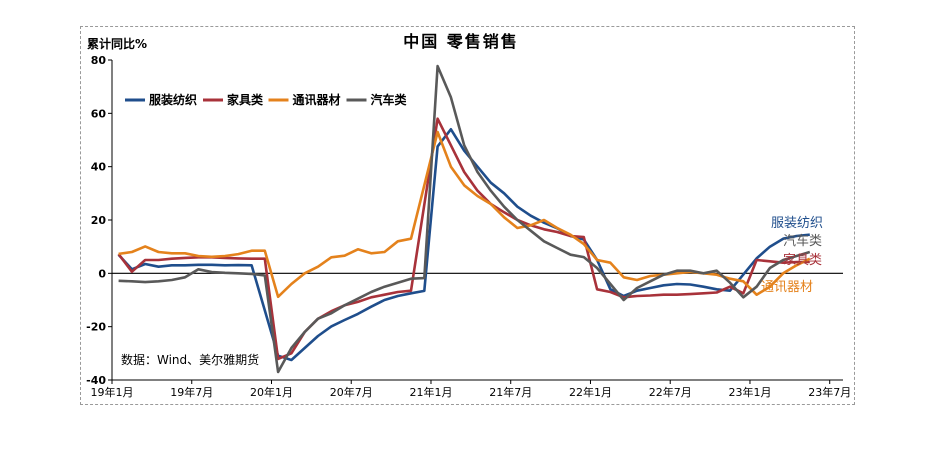  What do you see at coordinates (829, 392) in the screenshot?
I see `x-tick-label: 23年7月` at bounding box center [829, 392].